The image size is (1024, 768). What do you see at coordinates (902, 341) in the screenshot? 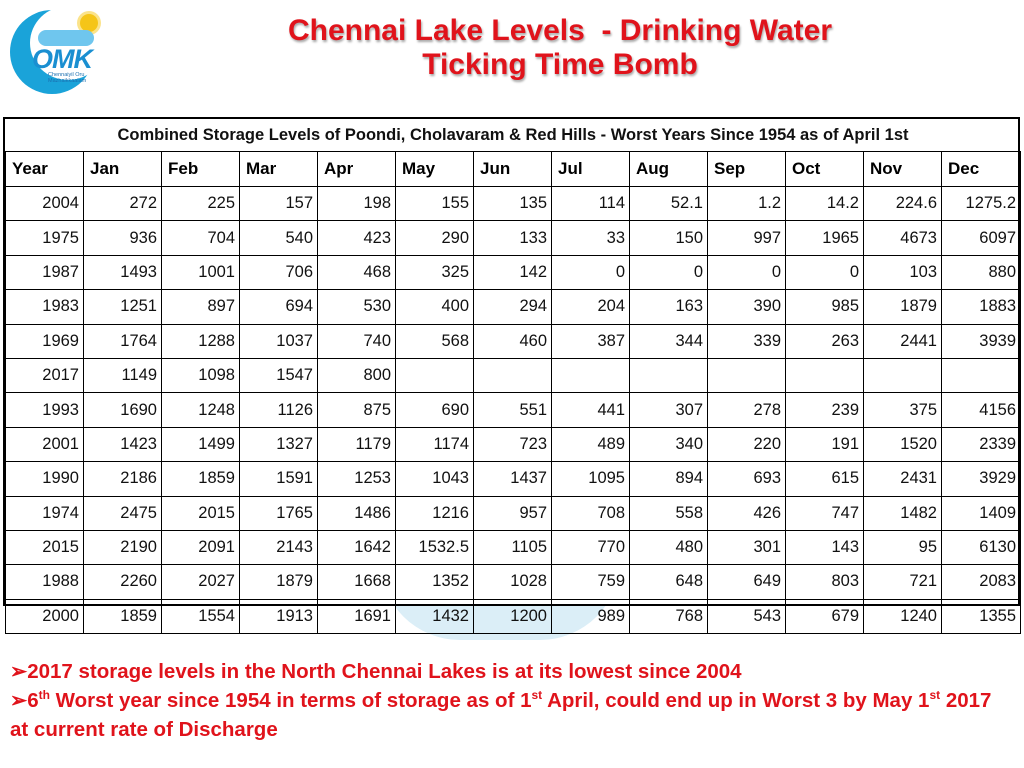
I see `storage-cell: 2441` at bounding box center [902, 341].